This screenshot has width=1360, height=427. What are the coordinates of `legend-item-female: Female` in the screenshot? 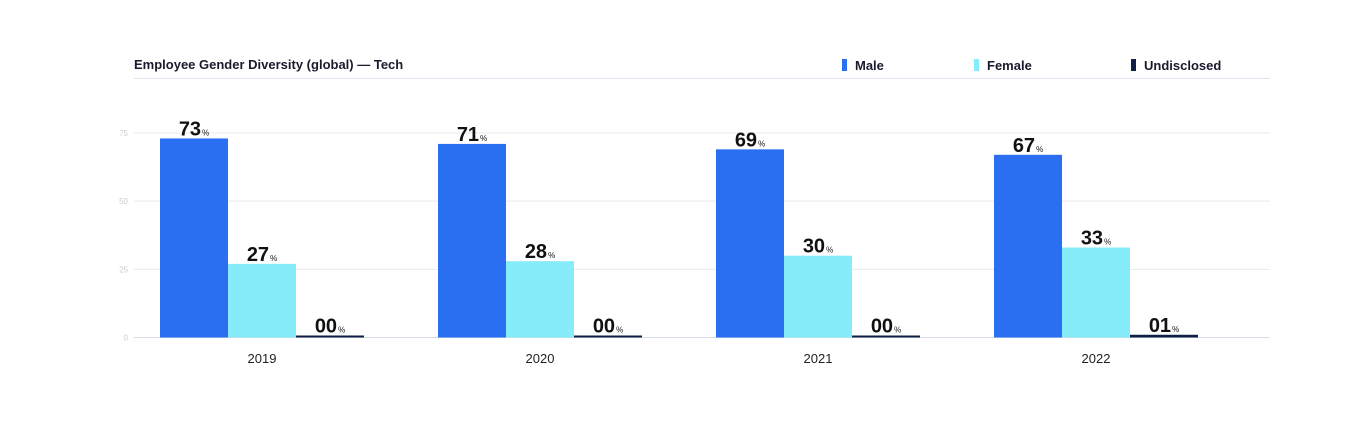 It's located at (1003, 65).